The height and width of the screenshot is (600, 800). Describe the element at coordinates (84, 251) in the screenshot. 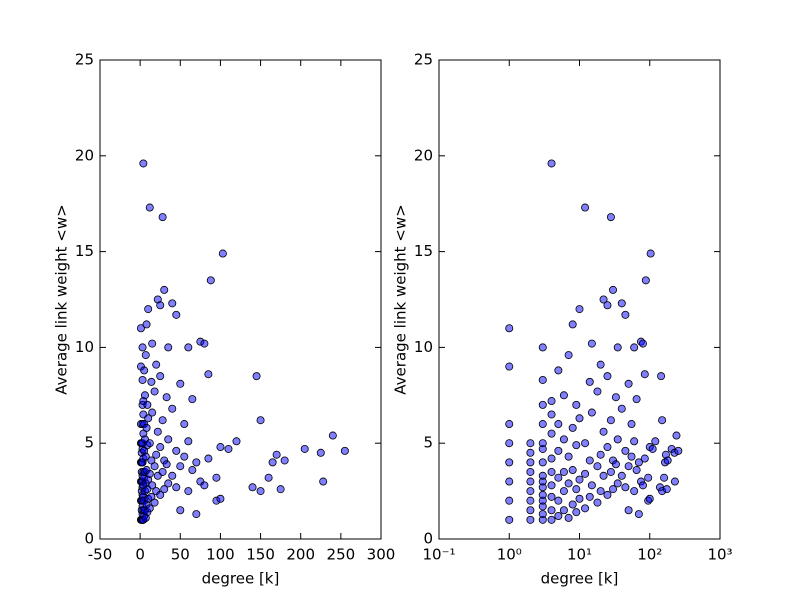

I see `y-tick-label: 15` at that location.